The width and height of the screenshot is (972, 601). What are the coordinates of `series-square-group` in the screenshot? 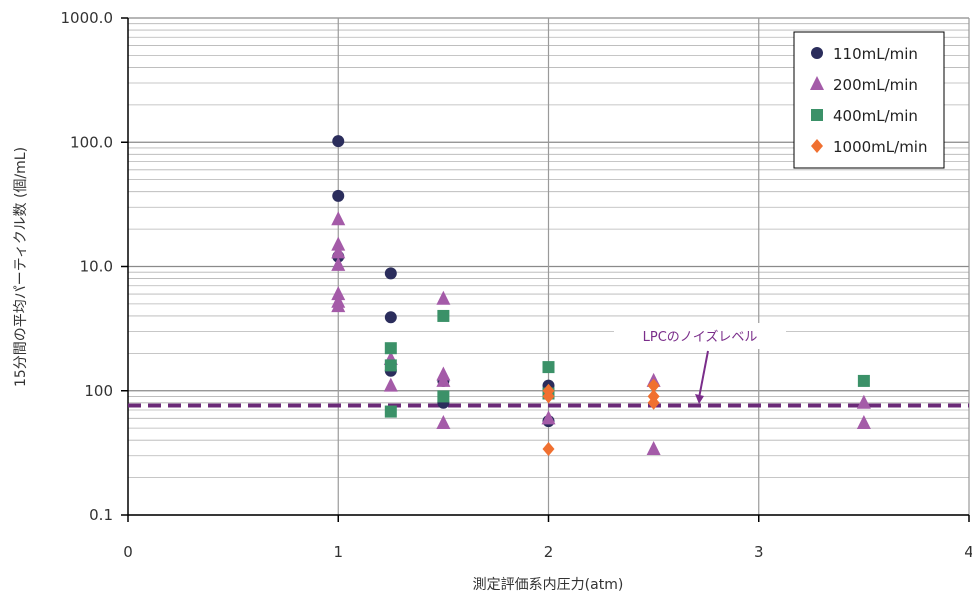 It's located at (627, 363).